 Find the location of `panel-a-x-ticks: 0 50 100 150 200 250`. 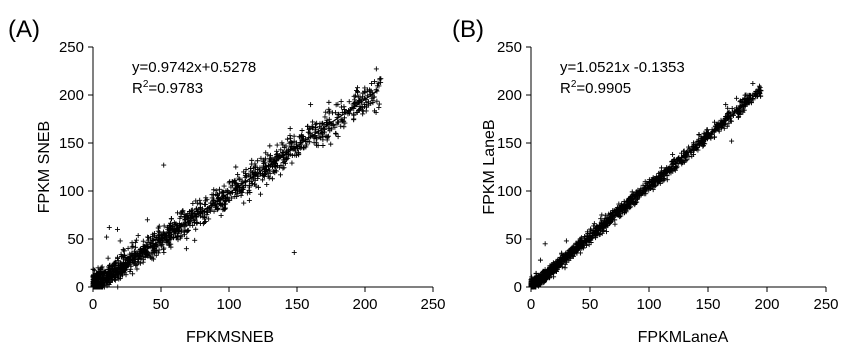

panel-a-x-ticks: 0 50 100 150 200 250 is located at coordinates (267, 300).